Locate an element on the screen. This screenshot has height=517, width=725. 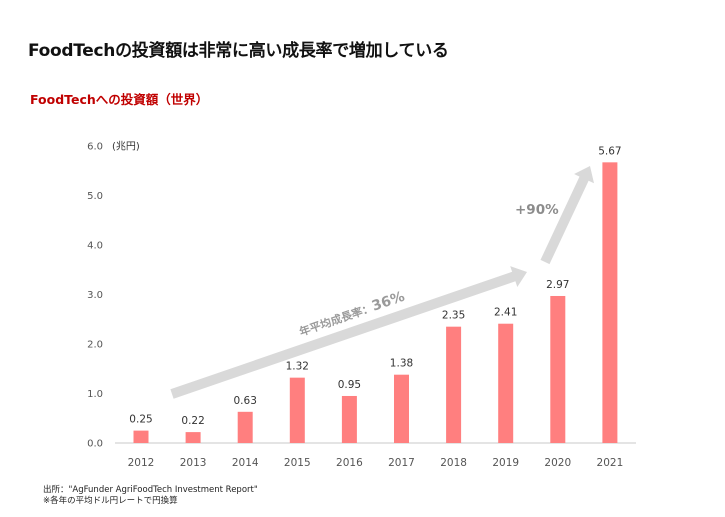
data-label-2016: 0.95 is located at coordinates (349, 385).